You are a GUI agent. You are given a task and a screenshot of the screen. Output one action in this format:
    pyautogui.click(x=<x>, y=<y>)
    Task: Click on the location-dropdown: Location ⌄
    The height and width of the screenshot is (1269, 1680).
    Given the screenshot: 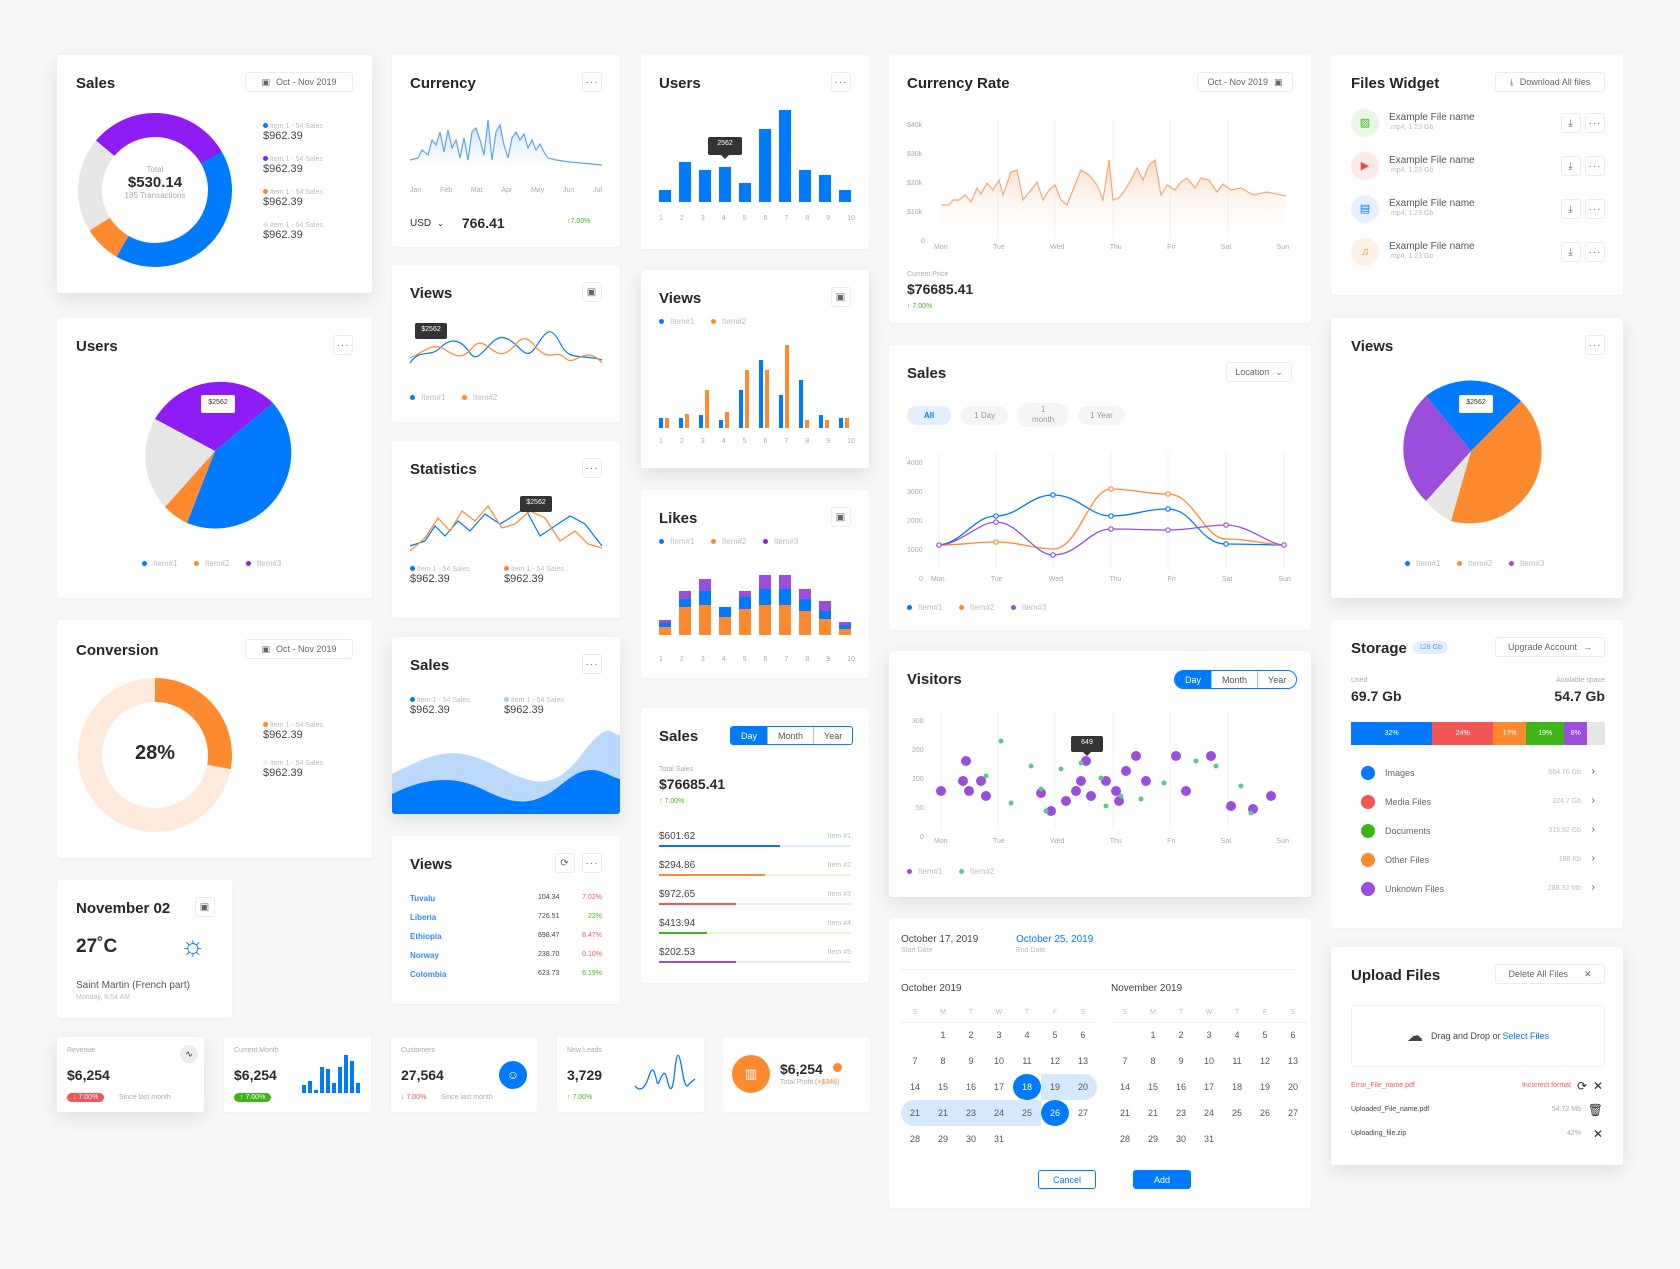 What is the action you would take?
    pyautogui.click(x=1259, y=372)
    